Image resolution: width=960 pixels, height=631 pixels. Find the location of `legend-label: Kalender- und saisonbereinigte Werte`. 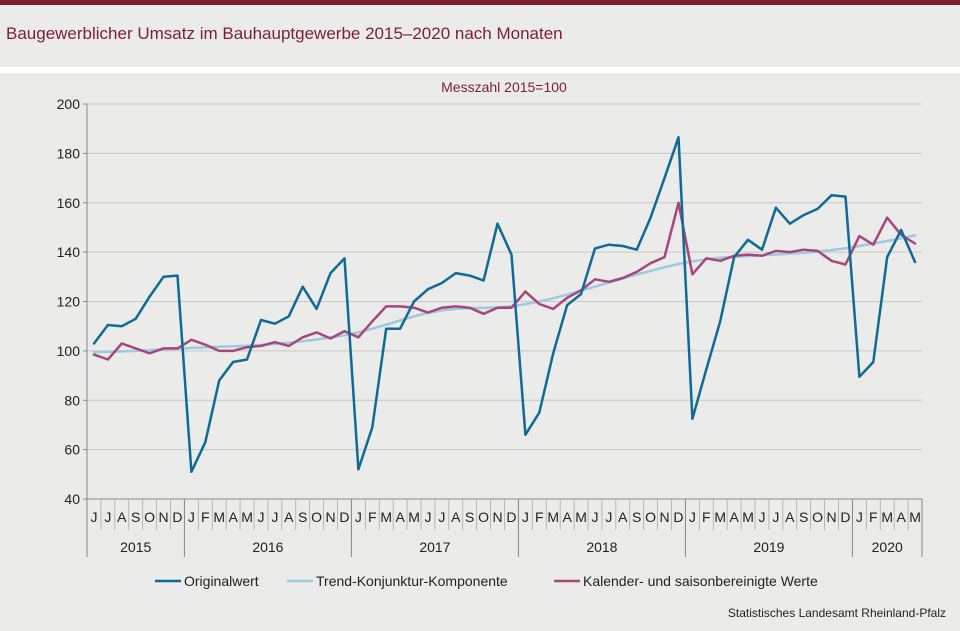

legend-label: Kalender- und saisonbereinigte Werte is located at coordinates (700, 581).